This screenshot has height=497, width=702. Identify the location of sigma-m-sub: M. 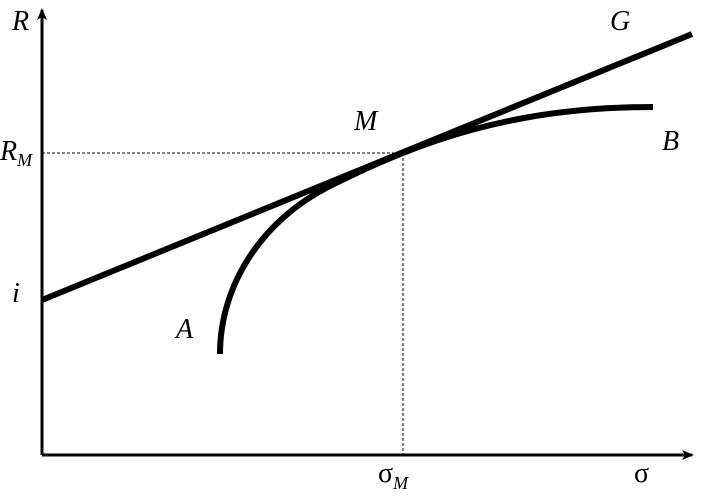
(400, 483).